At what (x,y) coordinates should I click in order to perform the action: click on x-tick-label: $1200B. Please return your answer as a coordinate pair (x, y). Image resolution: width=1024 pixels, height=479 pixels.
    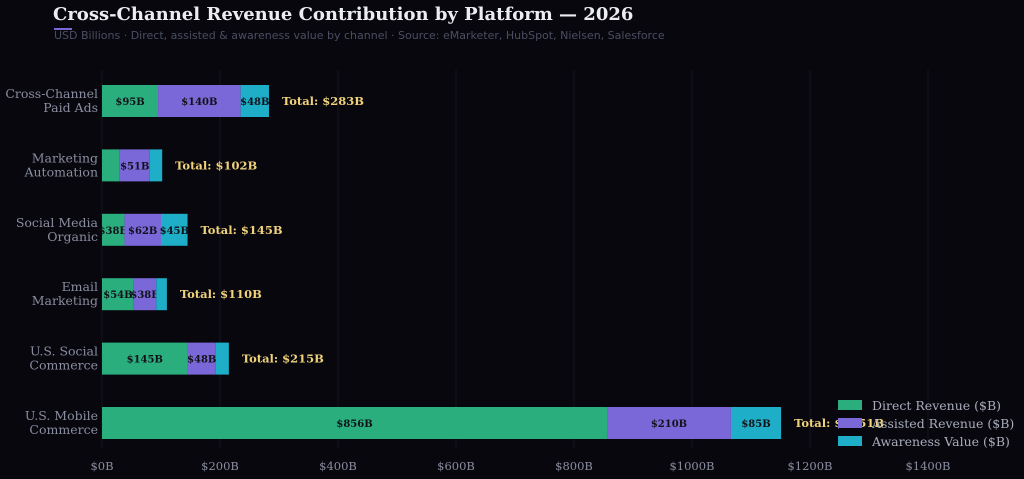
    Looking at the image, I should click on (809, 466).